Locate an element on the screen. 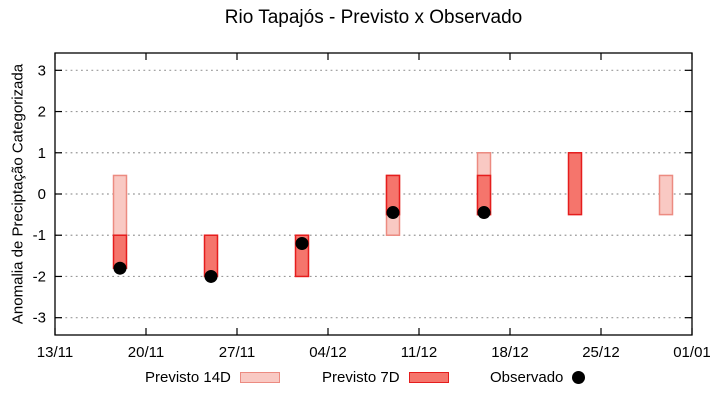  legend-item-previsto-7d: Previsto 7D is located at coordinates (385, 377).